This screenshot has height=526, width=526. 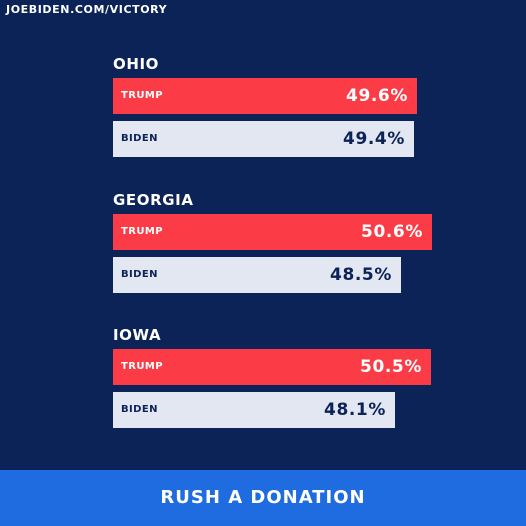 What do you see at coordinates (374, 139) in the screenshot?
I see `percentage-label: 49.4%` at bounding box center [374, 139].